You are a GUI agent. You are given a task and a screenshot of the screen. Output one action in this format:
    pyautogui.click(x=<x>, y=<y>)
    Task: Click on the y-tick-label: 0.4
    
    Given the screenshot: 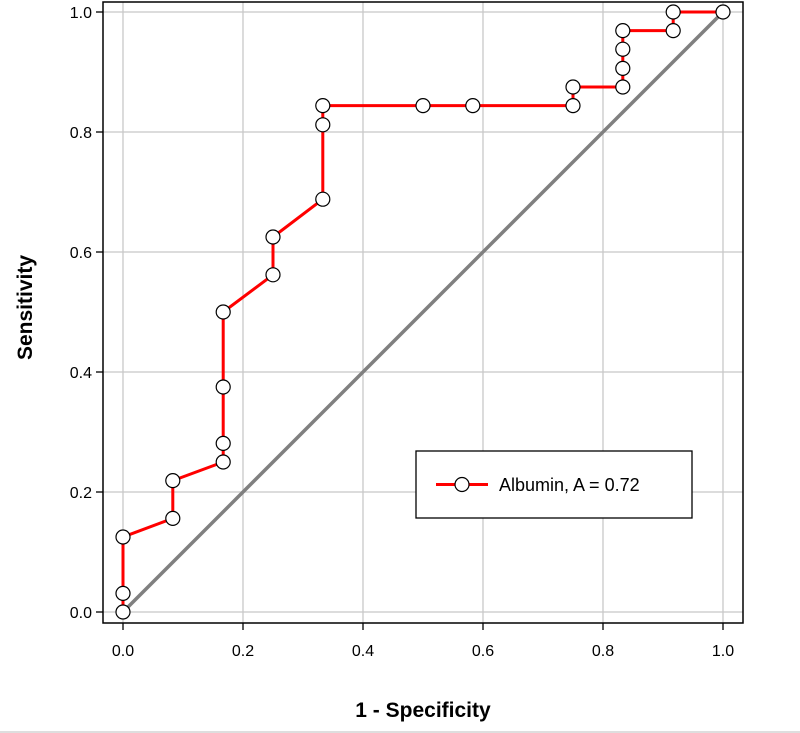 What is the action you would take?
    pyautogui.click(x=81, y=373)
    